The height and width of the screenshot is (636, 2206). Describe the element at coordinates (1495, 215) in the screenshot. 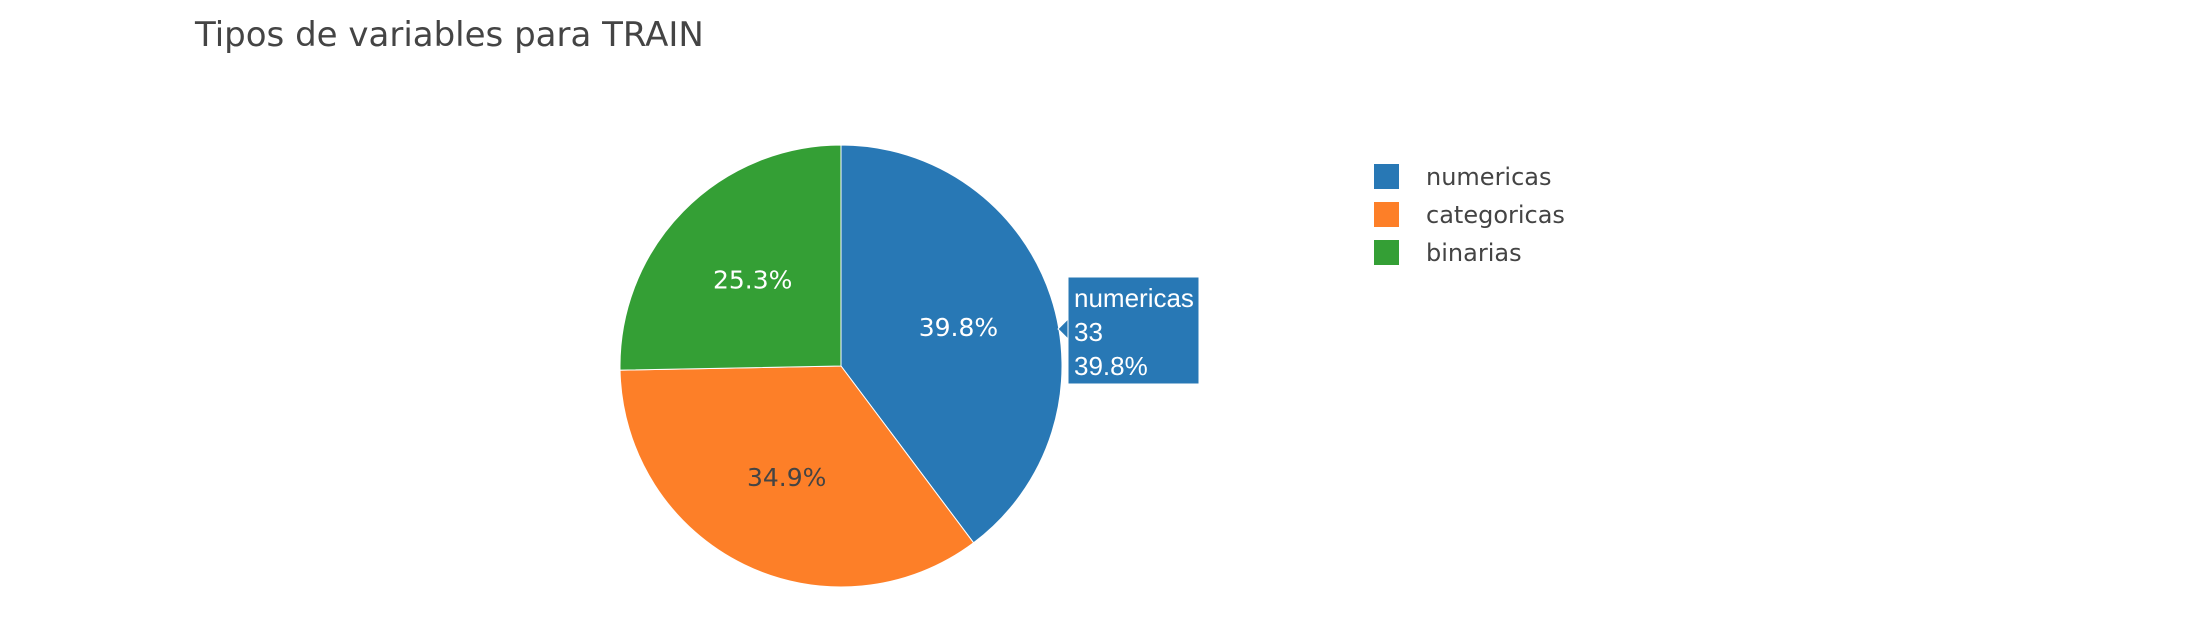

I see `legend-label-categoricas: categoricas` at that location.